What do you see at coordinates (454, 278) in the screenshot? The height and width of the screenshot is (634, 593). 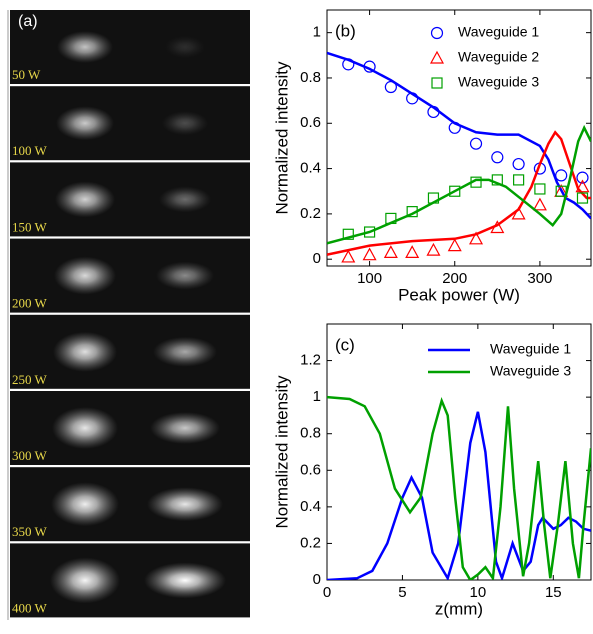 I see `x-tick-label: 200` at bounding box center [454, 278].